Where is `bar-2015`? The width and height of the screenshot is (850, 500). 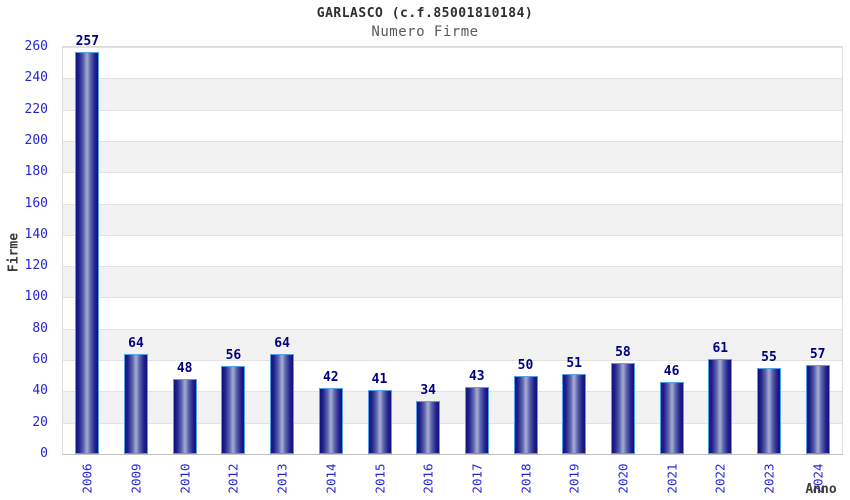 bar-2015 is located at coordinates (379, 421).